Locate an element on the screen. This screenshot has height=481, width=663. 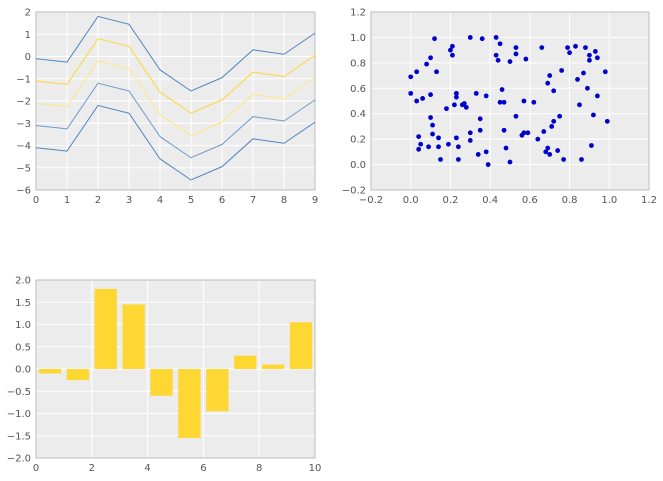
x-tick-label: 10 is located at coordinates (315, 468).